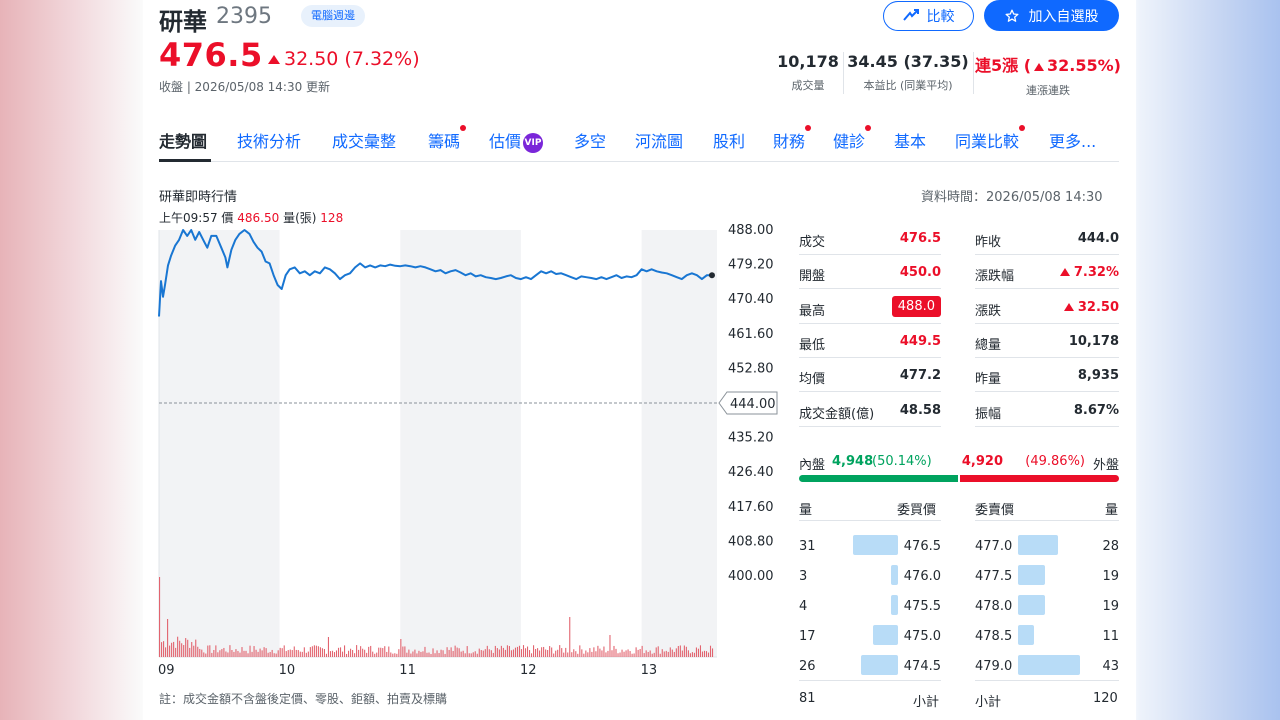 The height and width of the screenshot is (720, 1280). Describe the element at coordinates (269, 140) in the screenshot. I see `tab-1: 技術分析` at that location.